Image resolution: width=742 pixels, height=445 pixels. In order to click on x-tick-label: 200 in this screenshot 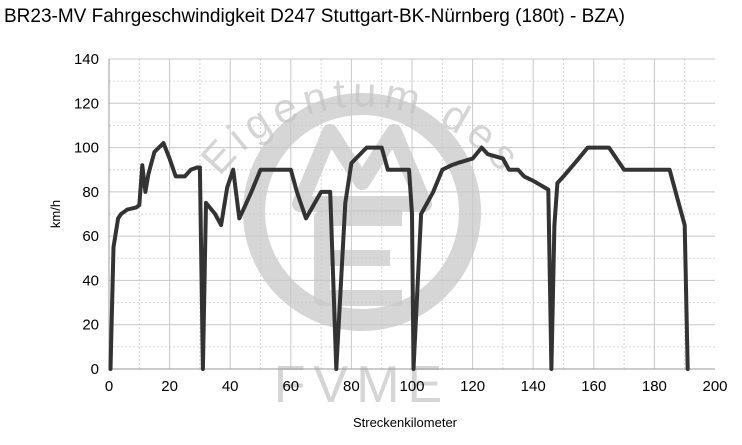, I will do `click(714, 386)`.